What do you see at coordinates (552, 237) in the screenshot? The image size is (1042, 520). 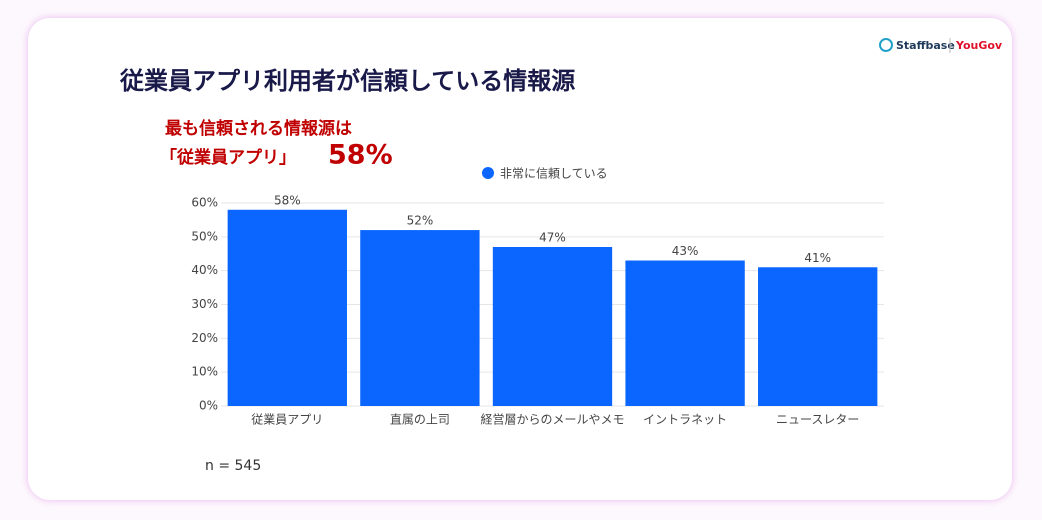 I see `data-label: 47%` at bounding box center [552, 237].